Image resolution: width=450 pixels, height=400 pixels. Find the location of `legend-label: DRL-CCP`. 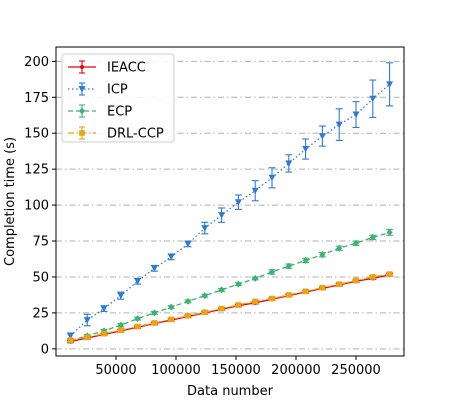

legend-label: DRL-CCP is located at coordinates (135, 134).